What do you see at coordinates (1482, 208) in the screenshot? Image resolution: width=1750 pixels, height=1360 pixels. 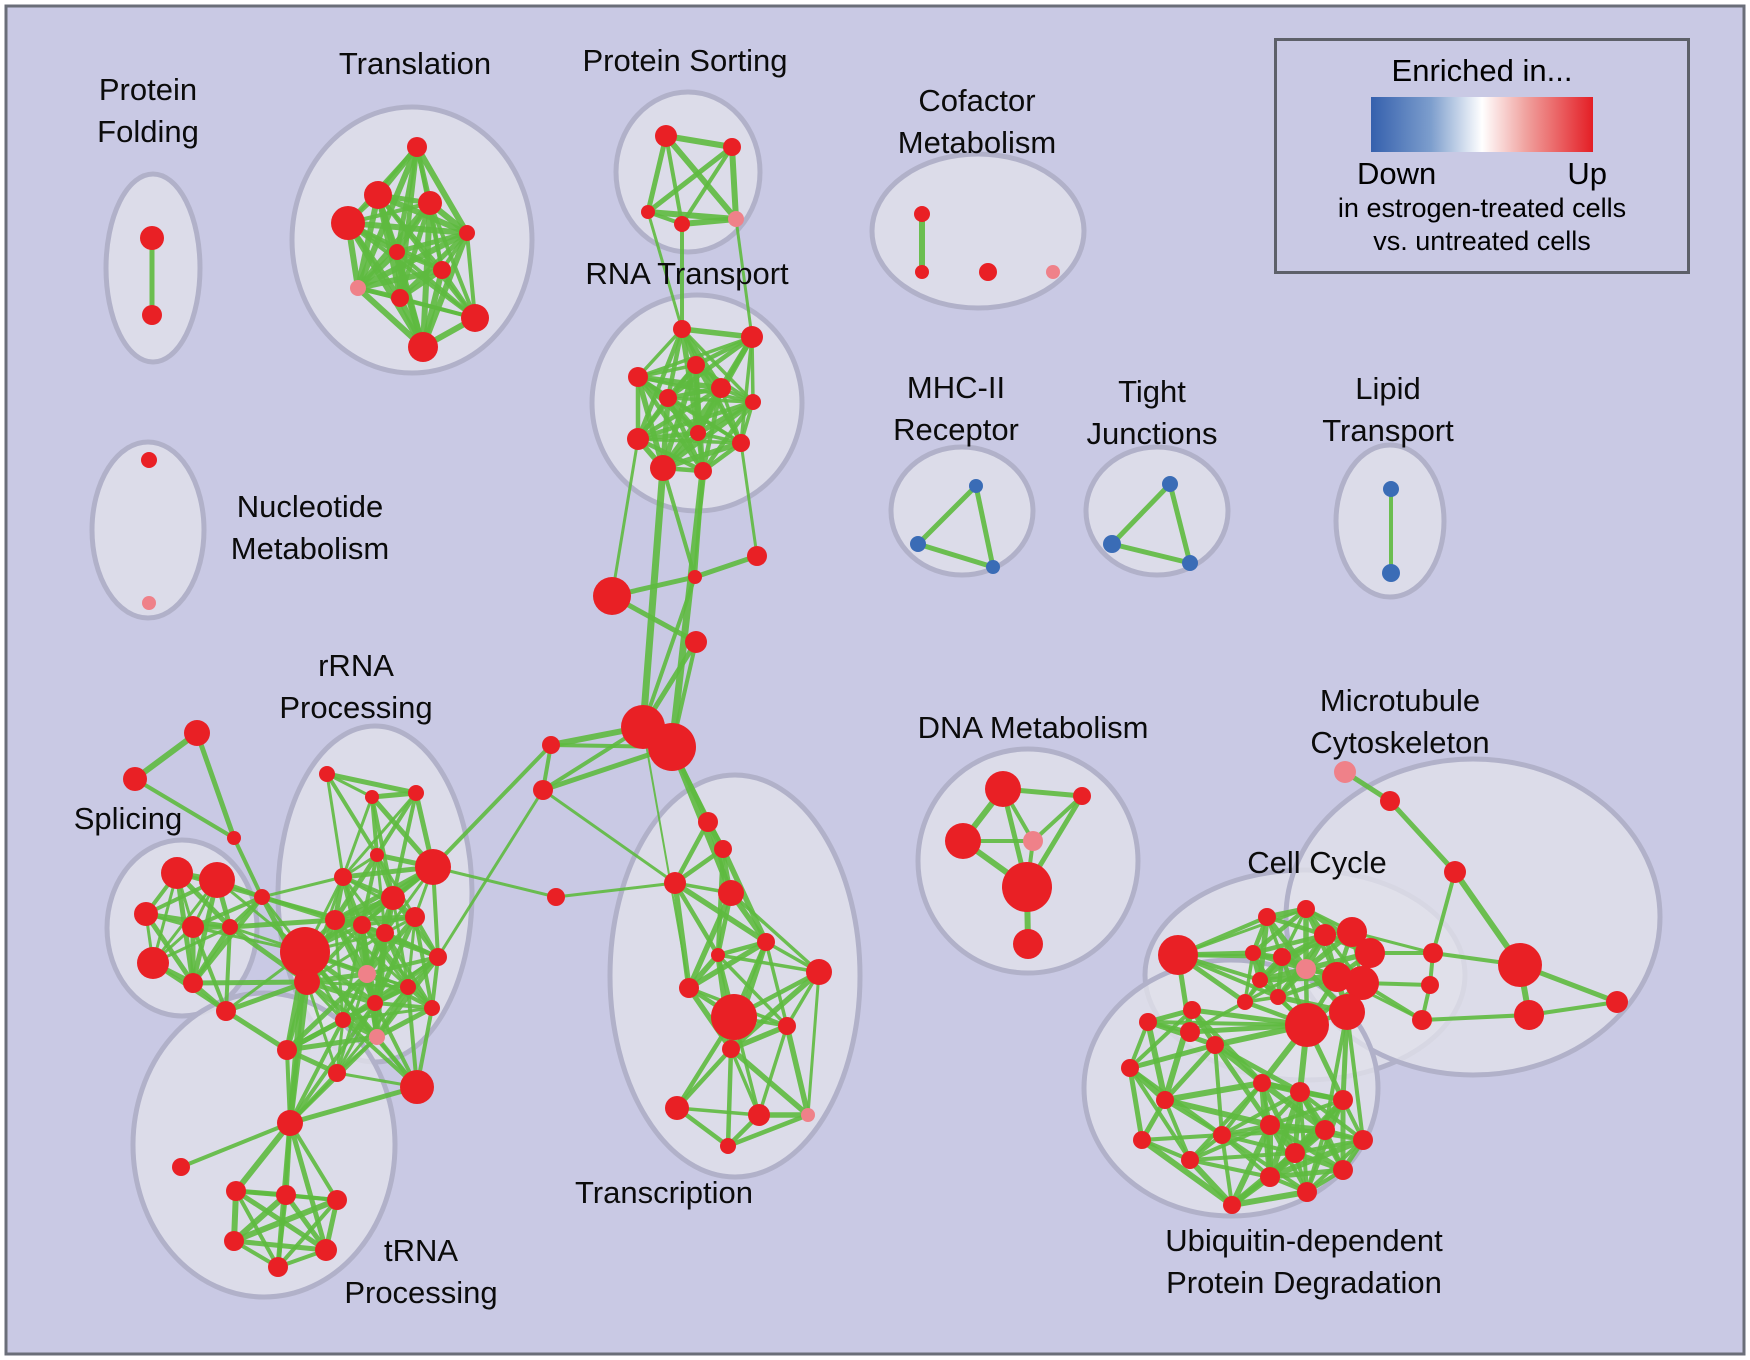 I see `legend-caption-line1: in estrogen-treated cells` at bounding box center [1482, 208].